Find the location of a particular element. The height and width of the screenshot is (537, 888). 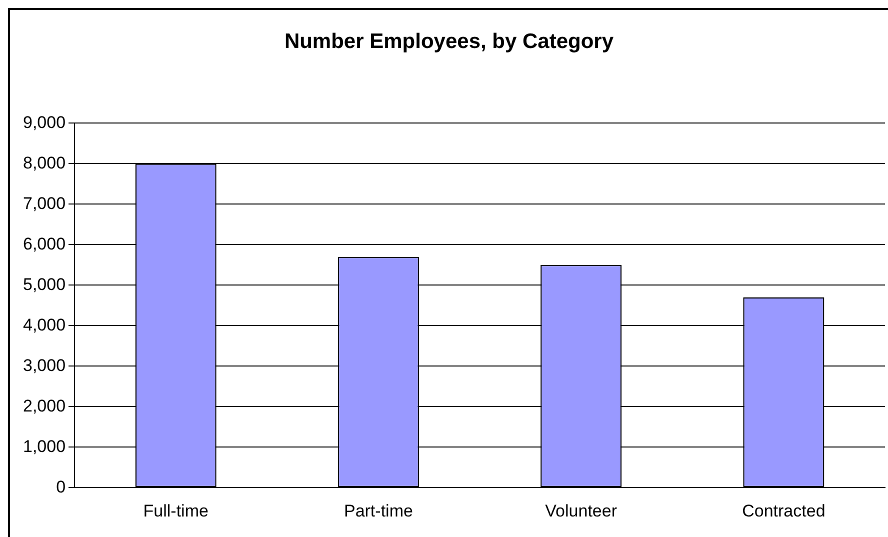

y-tick-label: 9,000 is located at coordinates (44, 122).